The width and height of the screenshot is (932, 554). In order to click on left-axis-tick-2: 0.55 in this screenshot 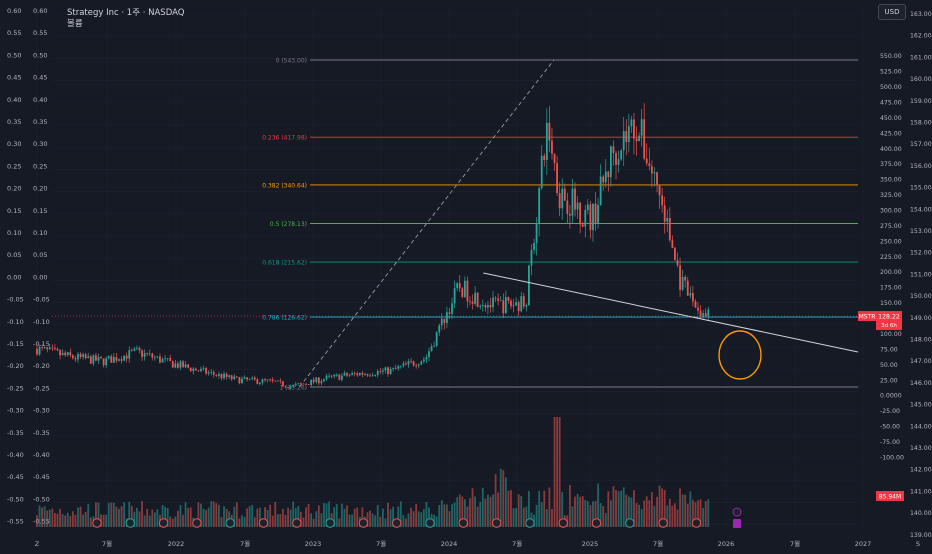, I will do `click(40, 33)`.